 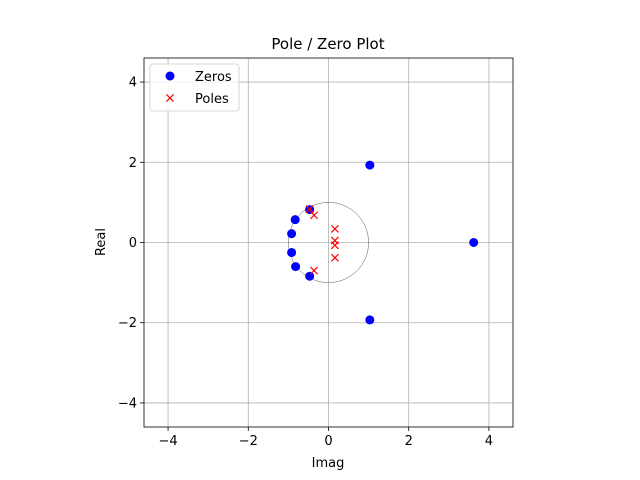 I want to click on legend-label-zeros: Zeros, so click(x=213, y=77).